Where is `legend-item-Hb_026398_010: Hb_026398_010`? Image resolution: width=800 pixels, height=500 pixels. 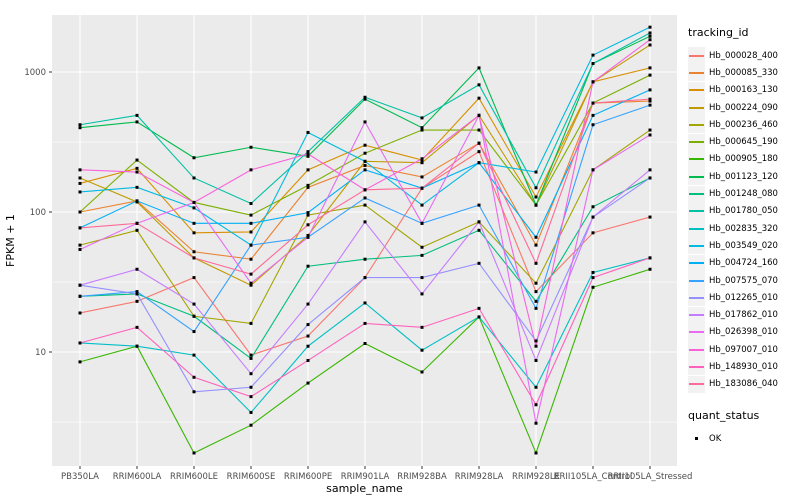
legend-item-Hb_026398_010: Hb_026398_010 is located at coordinates (744, 332).